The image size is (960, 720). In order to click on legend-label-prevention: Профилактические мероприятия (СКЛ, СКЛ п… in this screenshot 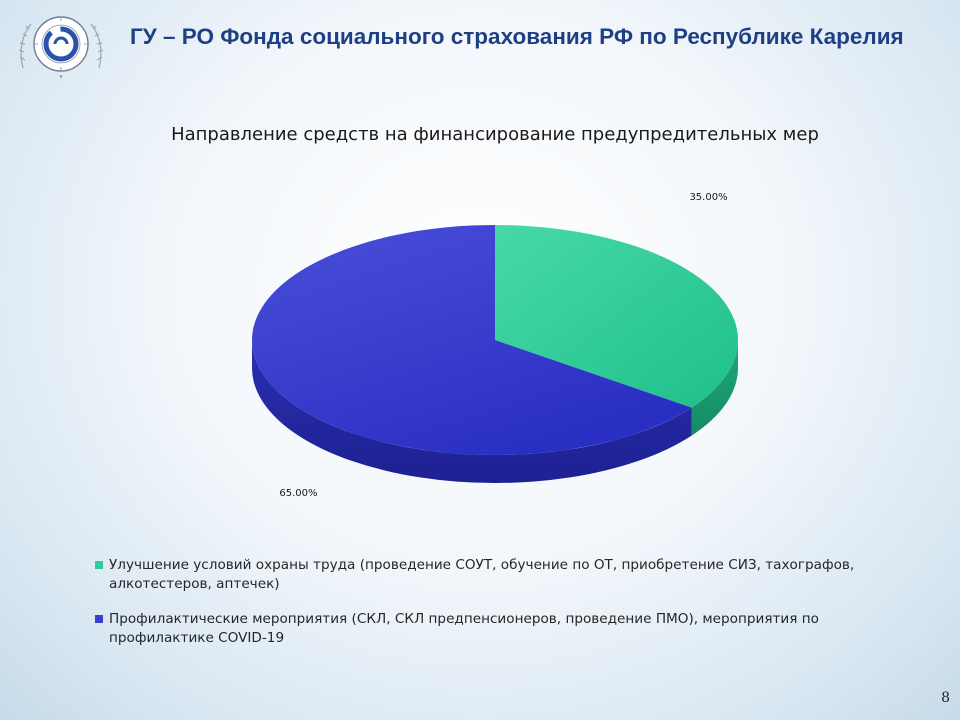, I will do `click(464, 628)`.